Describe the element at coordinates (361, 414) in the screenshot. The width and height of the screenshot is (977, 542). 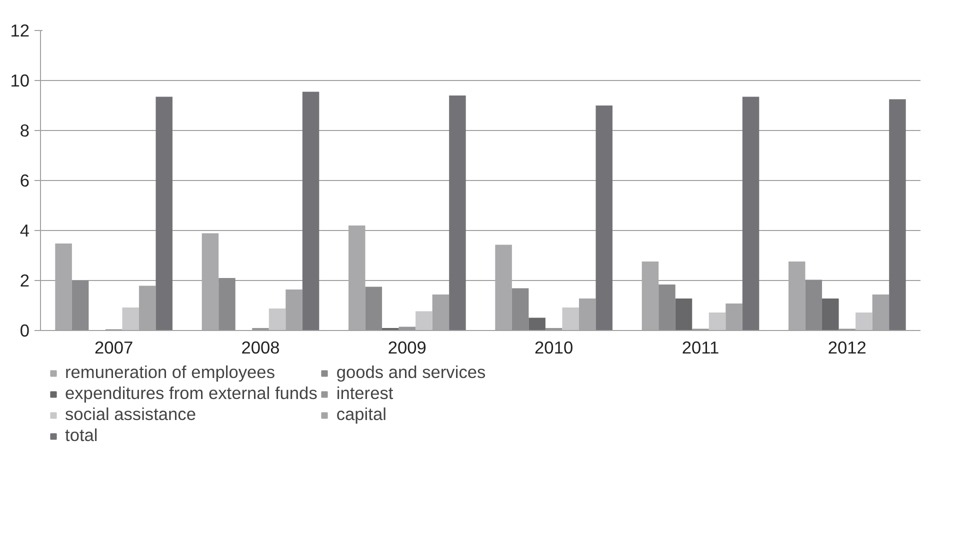
I see `legend-label: capital` at that location.